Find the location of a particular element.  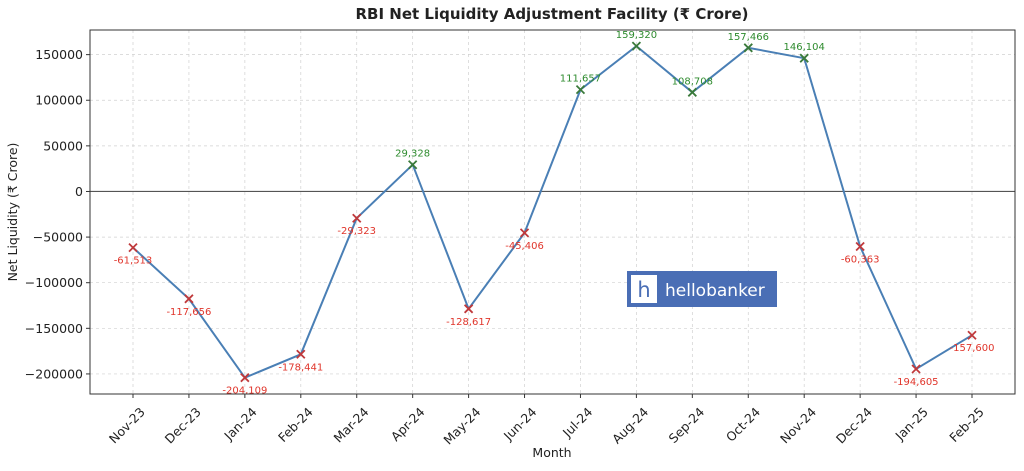

watermark-glyph: h is located at coordinates (643, 290).